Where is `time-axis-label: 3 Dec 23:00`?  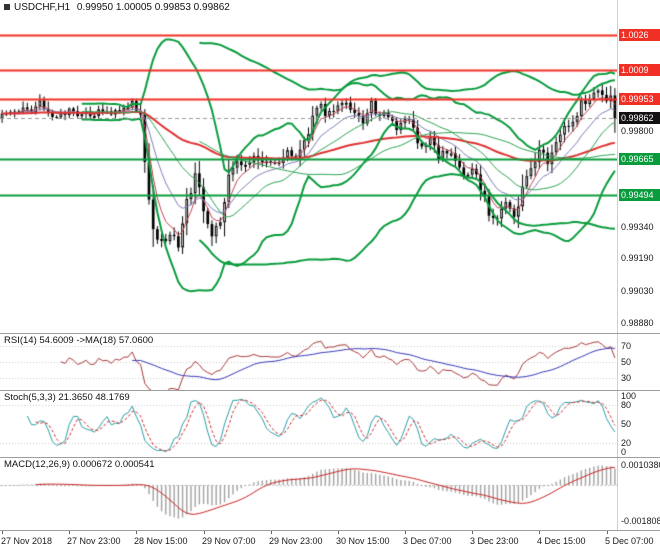 time-axis-label: 3 Dec 23:00 is located at coordinates (494, 541).